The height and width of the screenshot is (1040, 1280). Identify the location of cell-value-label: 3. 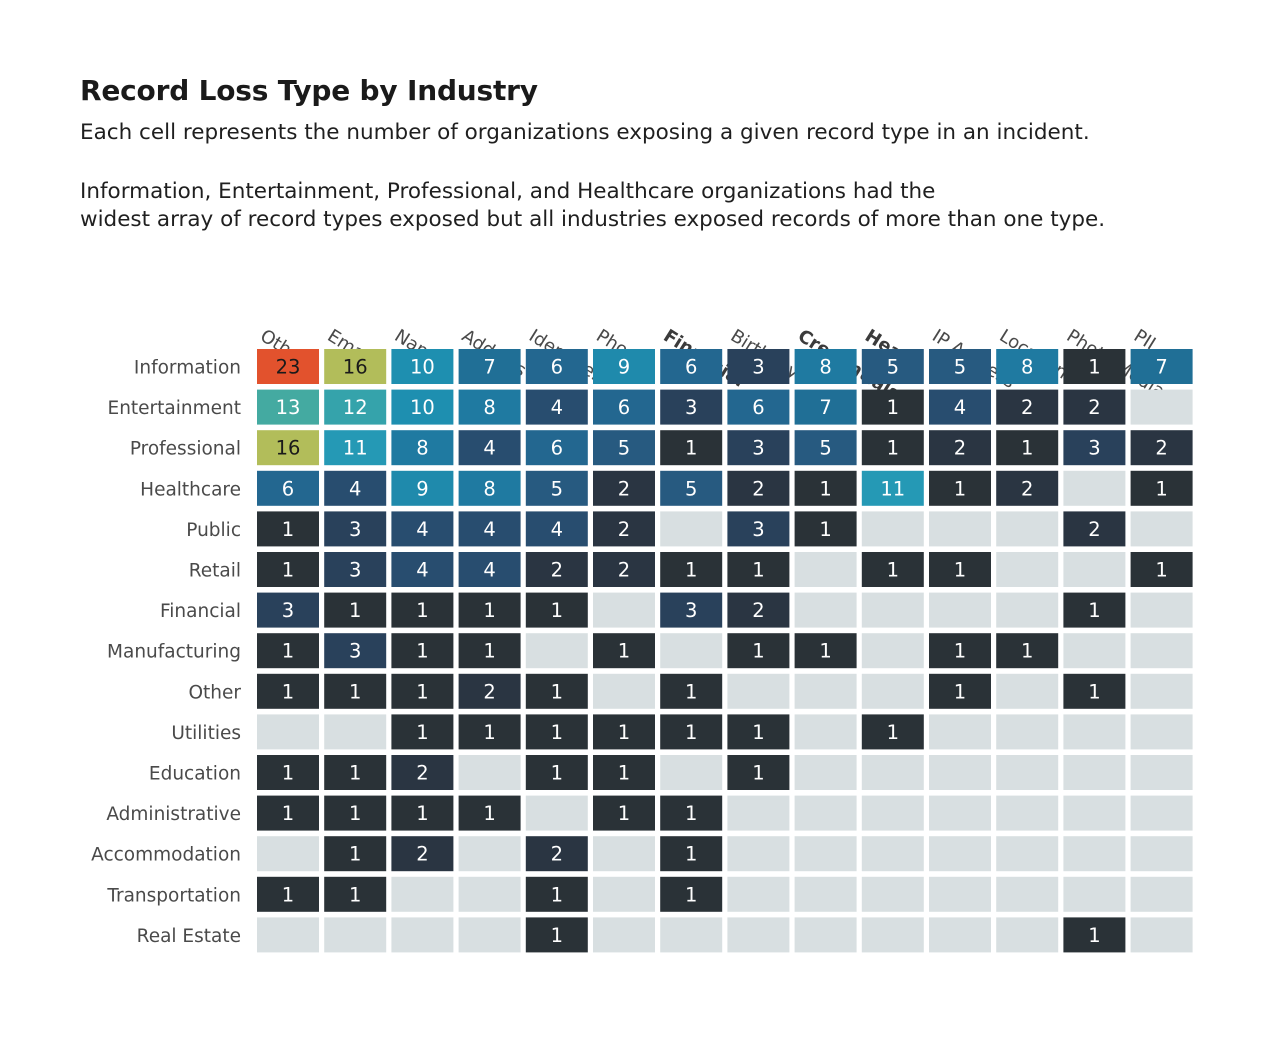
(1094, 448).